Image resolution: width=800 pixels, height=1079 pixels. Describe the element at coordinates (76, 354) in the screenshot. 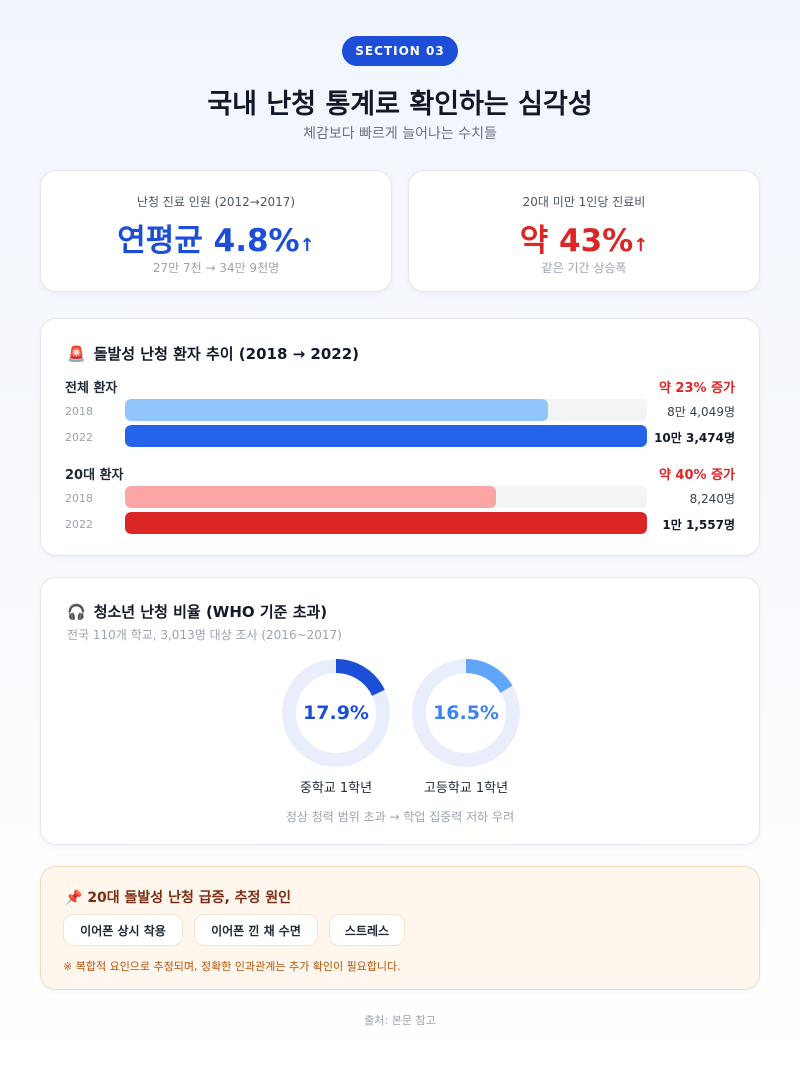

I see `siren-icon: 🚨` at that location.